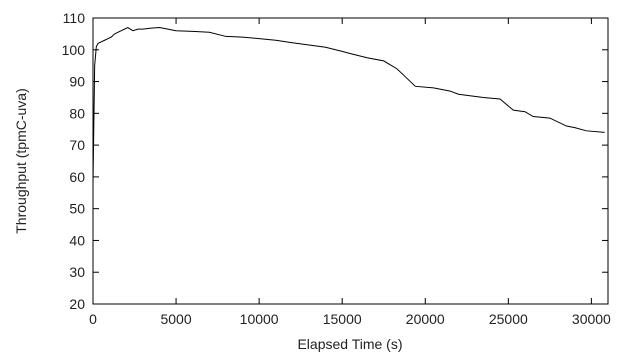 The width and height of the screenshot is (624, 362). Describe the element at coordinates (349, 344) in the screenshot. I see `x-axis-label: Elapsed Time (s)` at that location.